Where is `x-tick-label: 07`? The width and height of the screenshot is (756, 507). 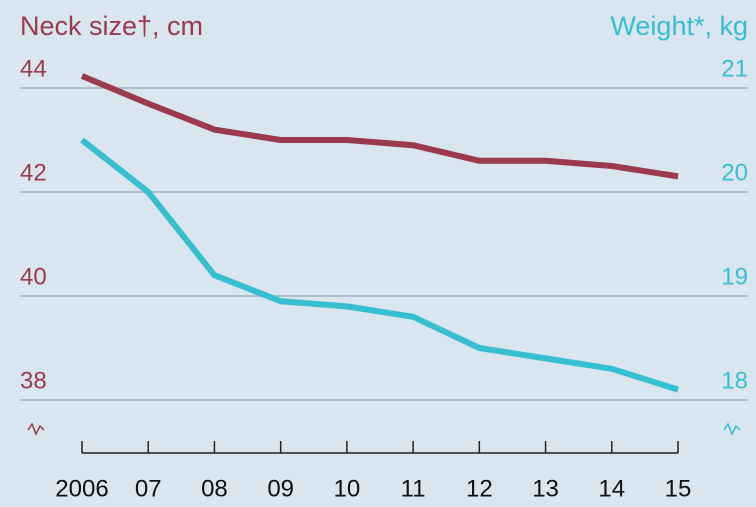
x-tick-label: 07 is located at coordinates (148, 488).